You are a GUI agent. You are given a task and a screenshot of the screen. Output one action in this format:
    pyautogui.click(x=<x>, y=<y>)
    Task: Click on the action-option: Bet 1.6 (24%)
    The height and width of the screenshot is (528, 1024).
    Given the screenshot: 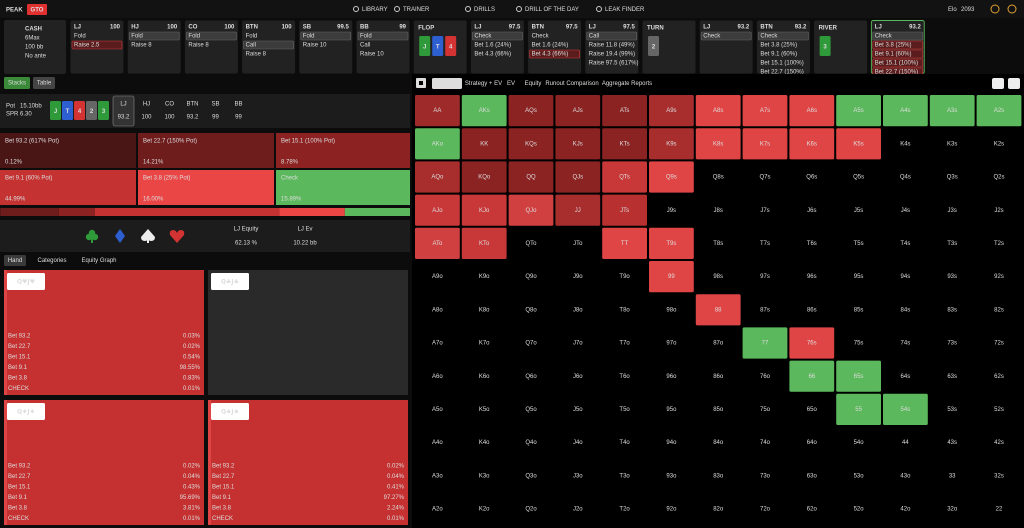 What is the action you would take?
    pyautogui.click(x=550, y=46)
    